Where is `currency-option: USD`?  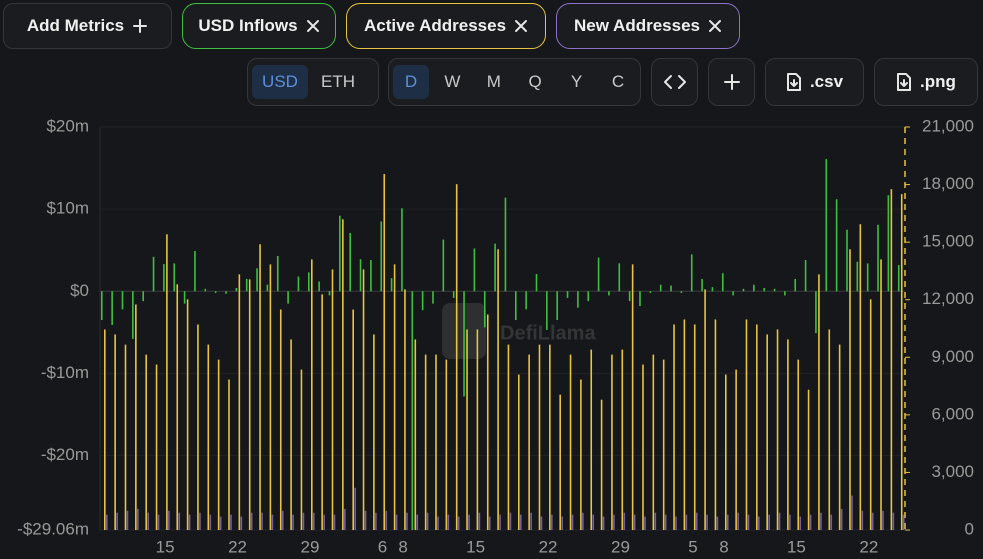
currency-option: USD is located at coordinates (280, 82).